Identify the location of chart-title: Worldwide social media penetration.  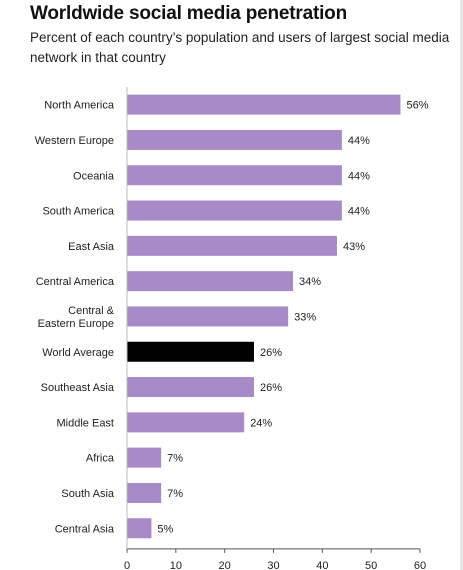
(188, 13).